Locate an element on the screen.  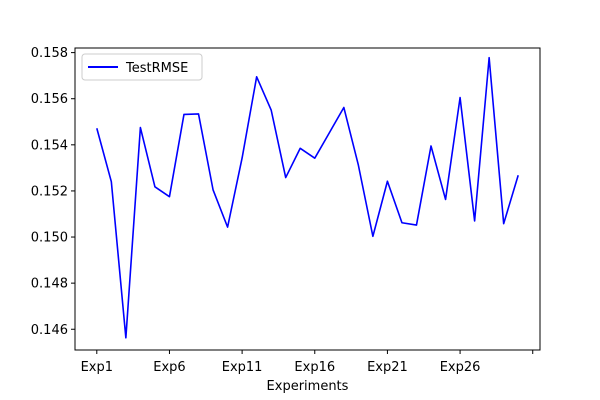
y-tick-label: 0.152 is located at coordinates (49, 191).